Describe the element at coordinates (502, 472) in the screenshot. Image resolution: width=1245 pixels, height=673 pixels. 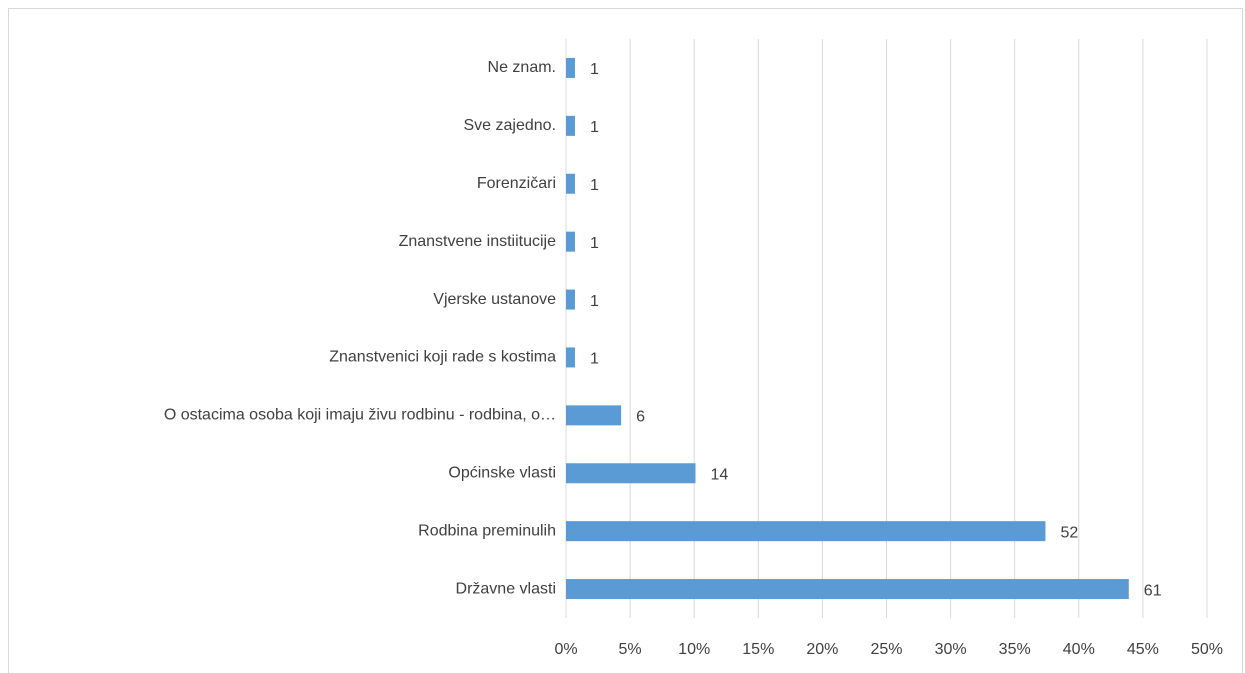
I see `y-tick-label: Općinske vlasti` at that location.